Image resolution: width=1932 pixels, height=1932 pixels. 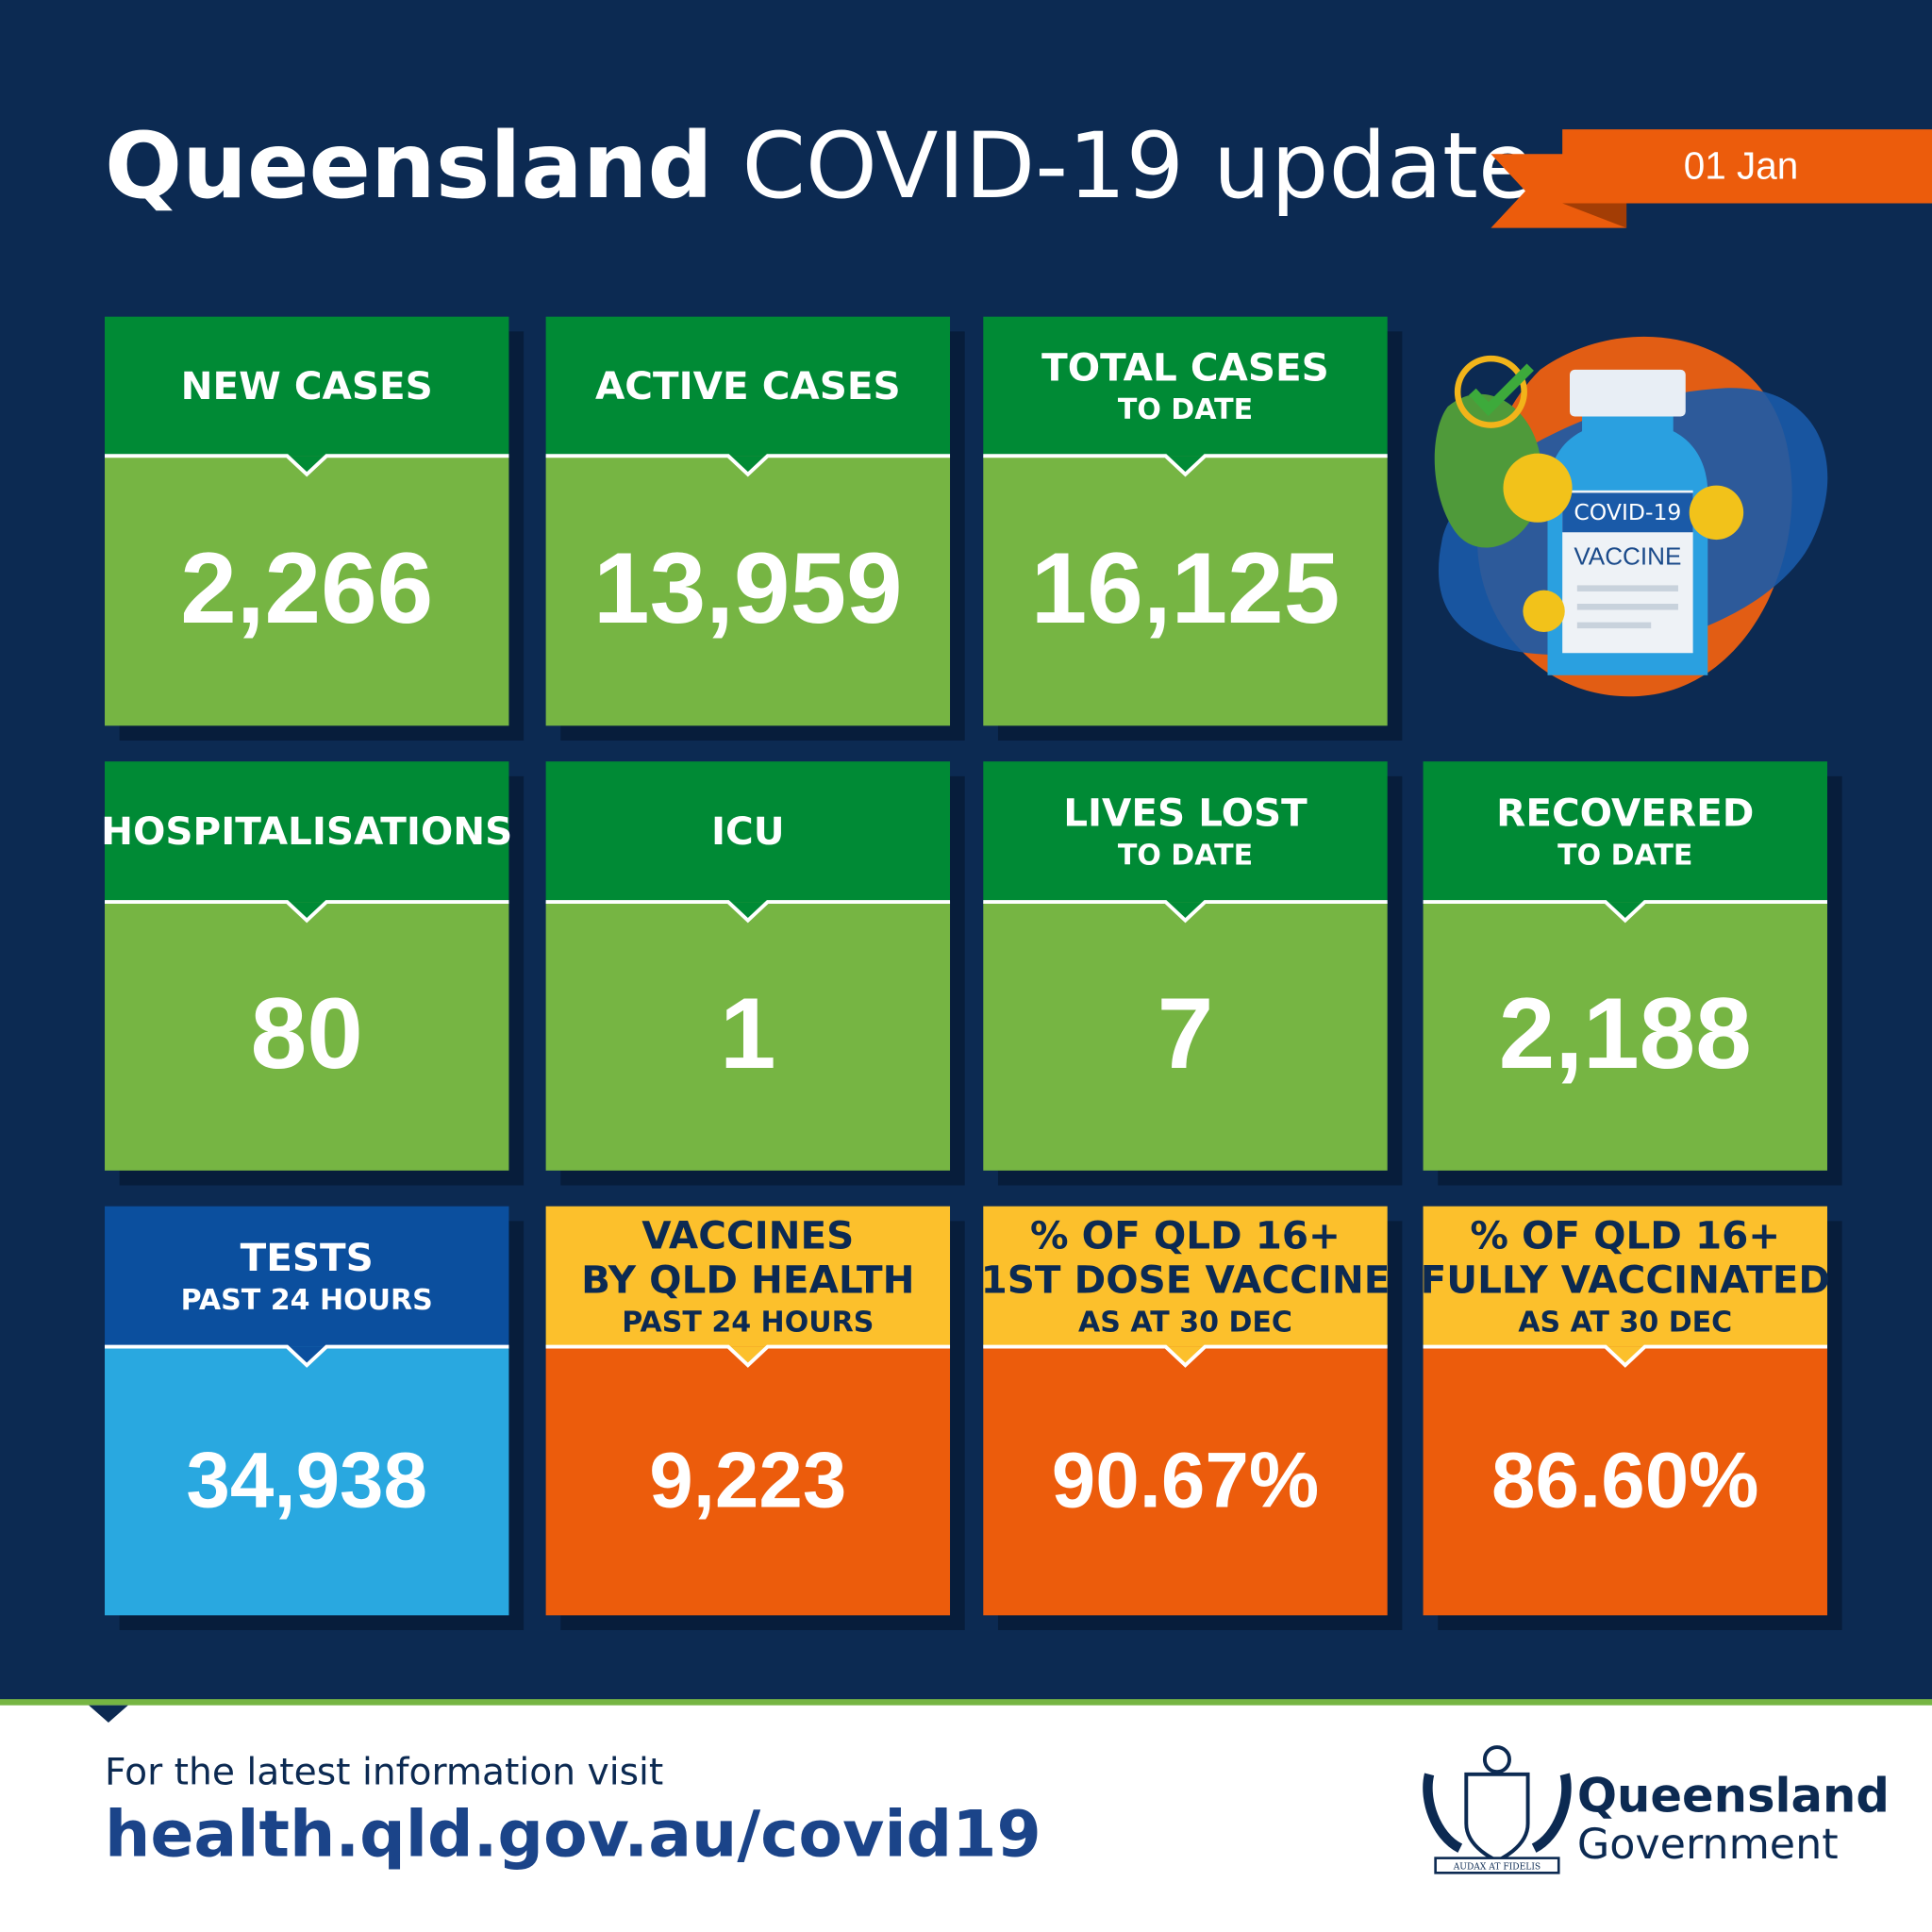 What do you see at coordinates (1733, 1795) in the screenshot?
I see `logo-line1: Queensland` at bounding box center [1733, 1795].